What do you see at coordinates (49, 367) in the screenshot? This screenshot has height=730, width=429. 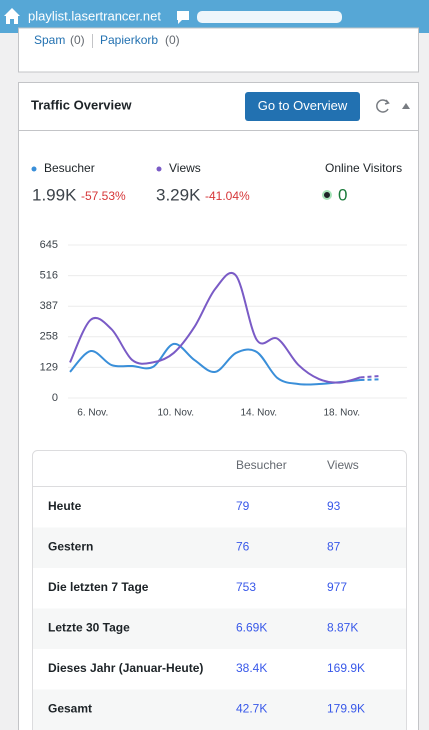 I see `y-tick-label: 129` at bounding box center [49, 367].